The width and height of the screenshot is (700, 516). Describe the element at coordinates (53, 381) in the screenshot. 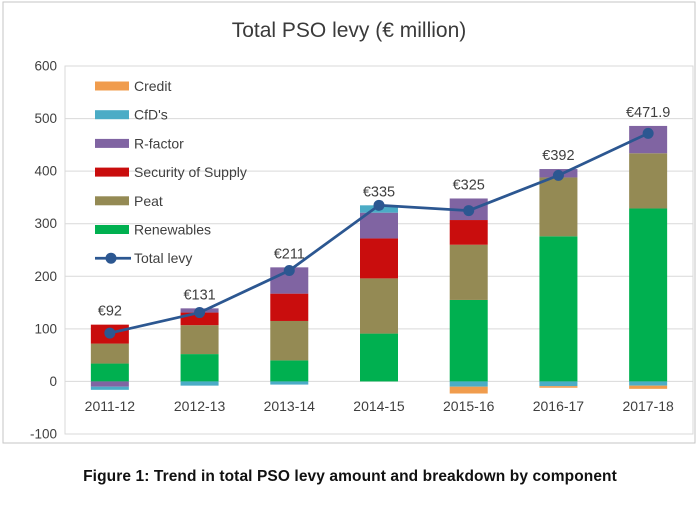

I see `y-tick-label: 0` at that location.